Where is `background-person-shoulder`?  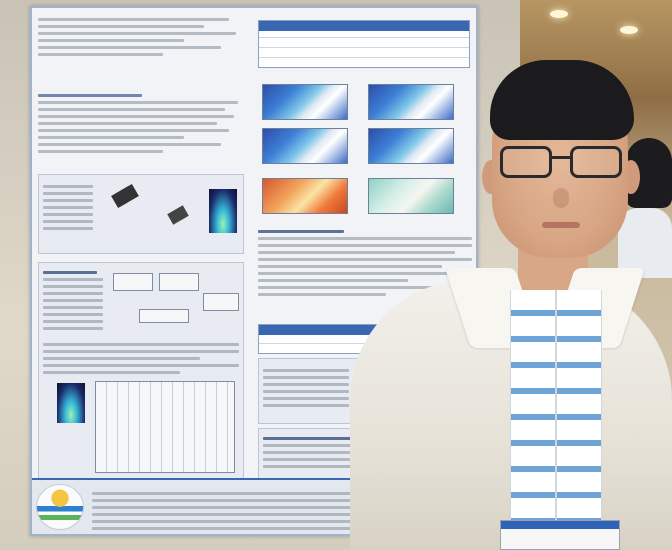 background-person-shoulder is located at coordinates (645, 243).